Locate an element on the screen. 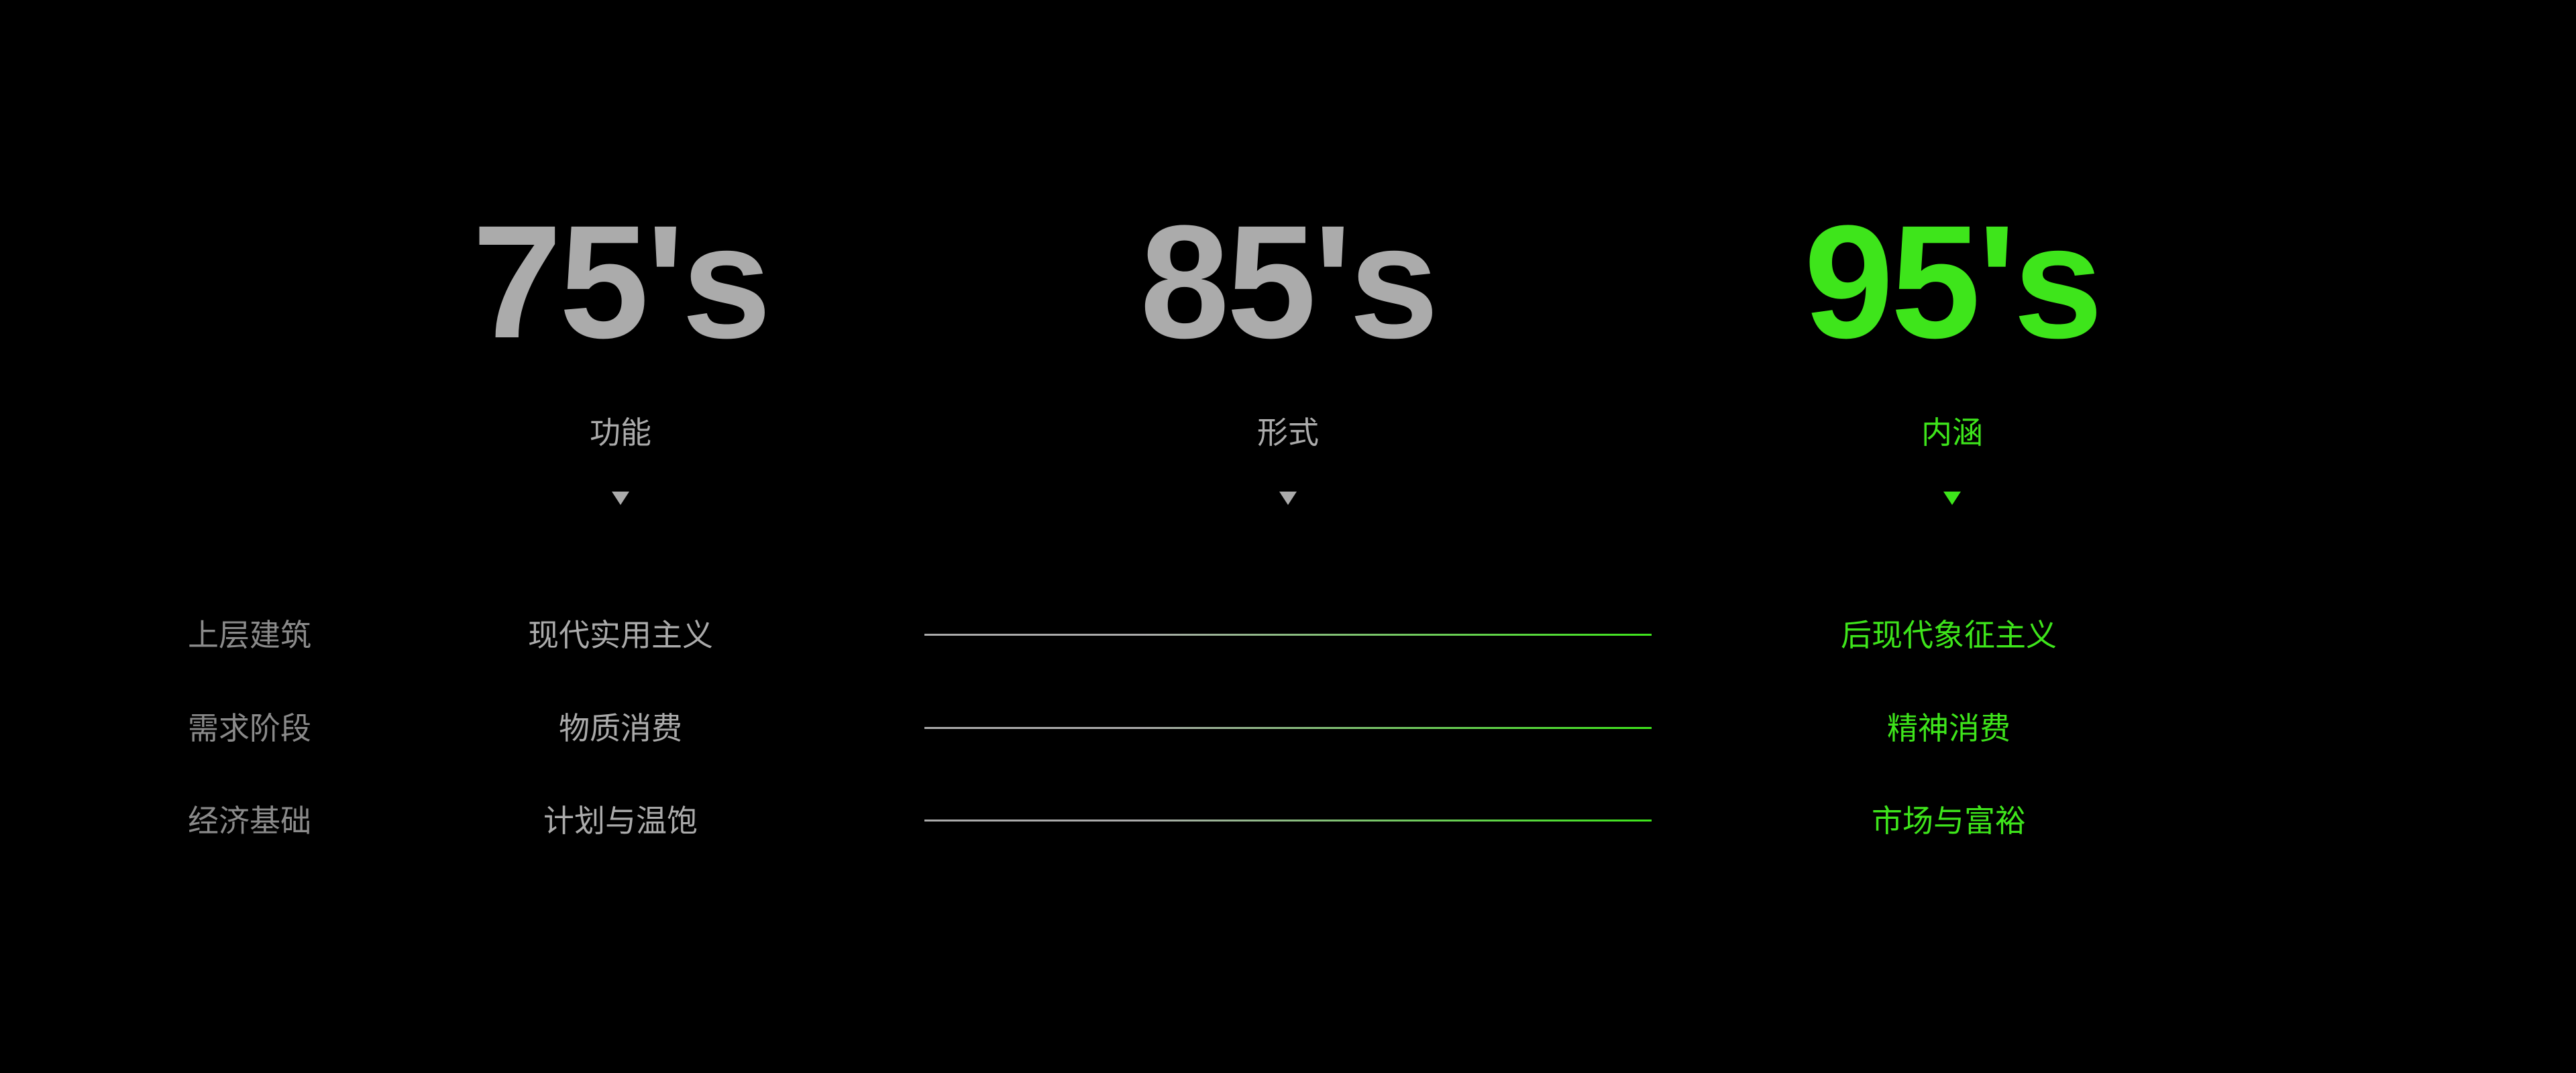  row-label: 需求阶段 is located at coordinates (249, 728).